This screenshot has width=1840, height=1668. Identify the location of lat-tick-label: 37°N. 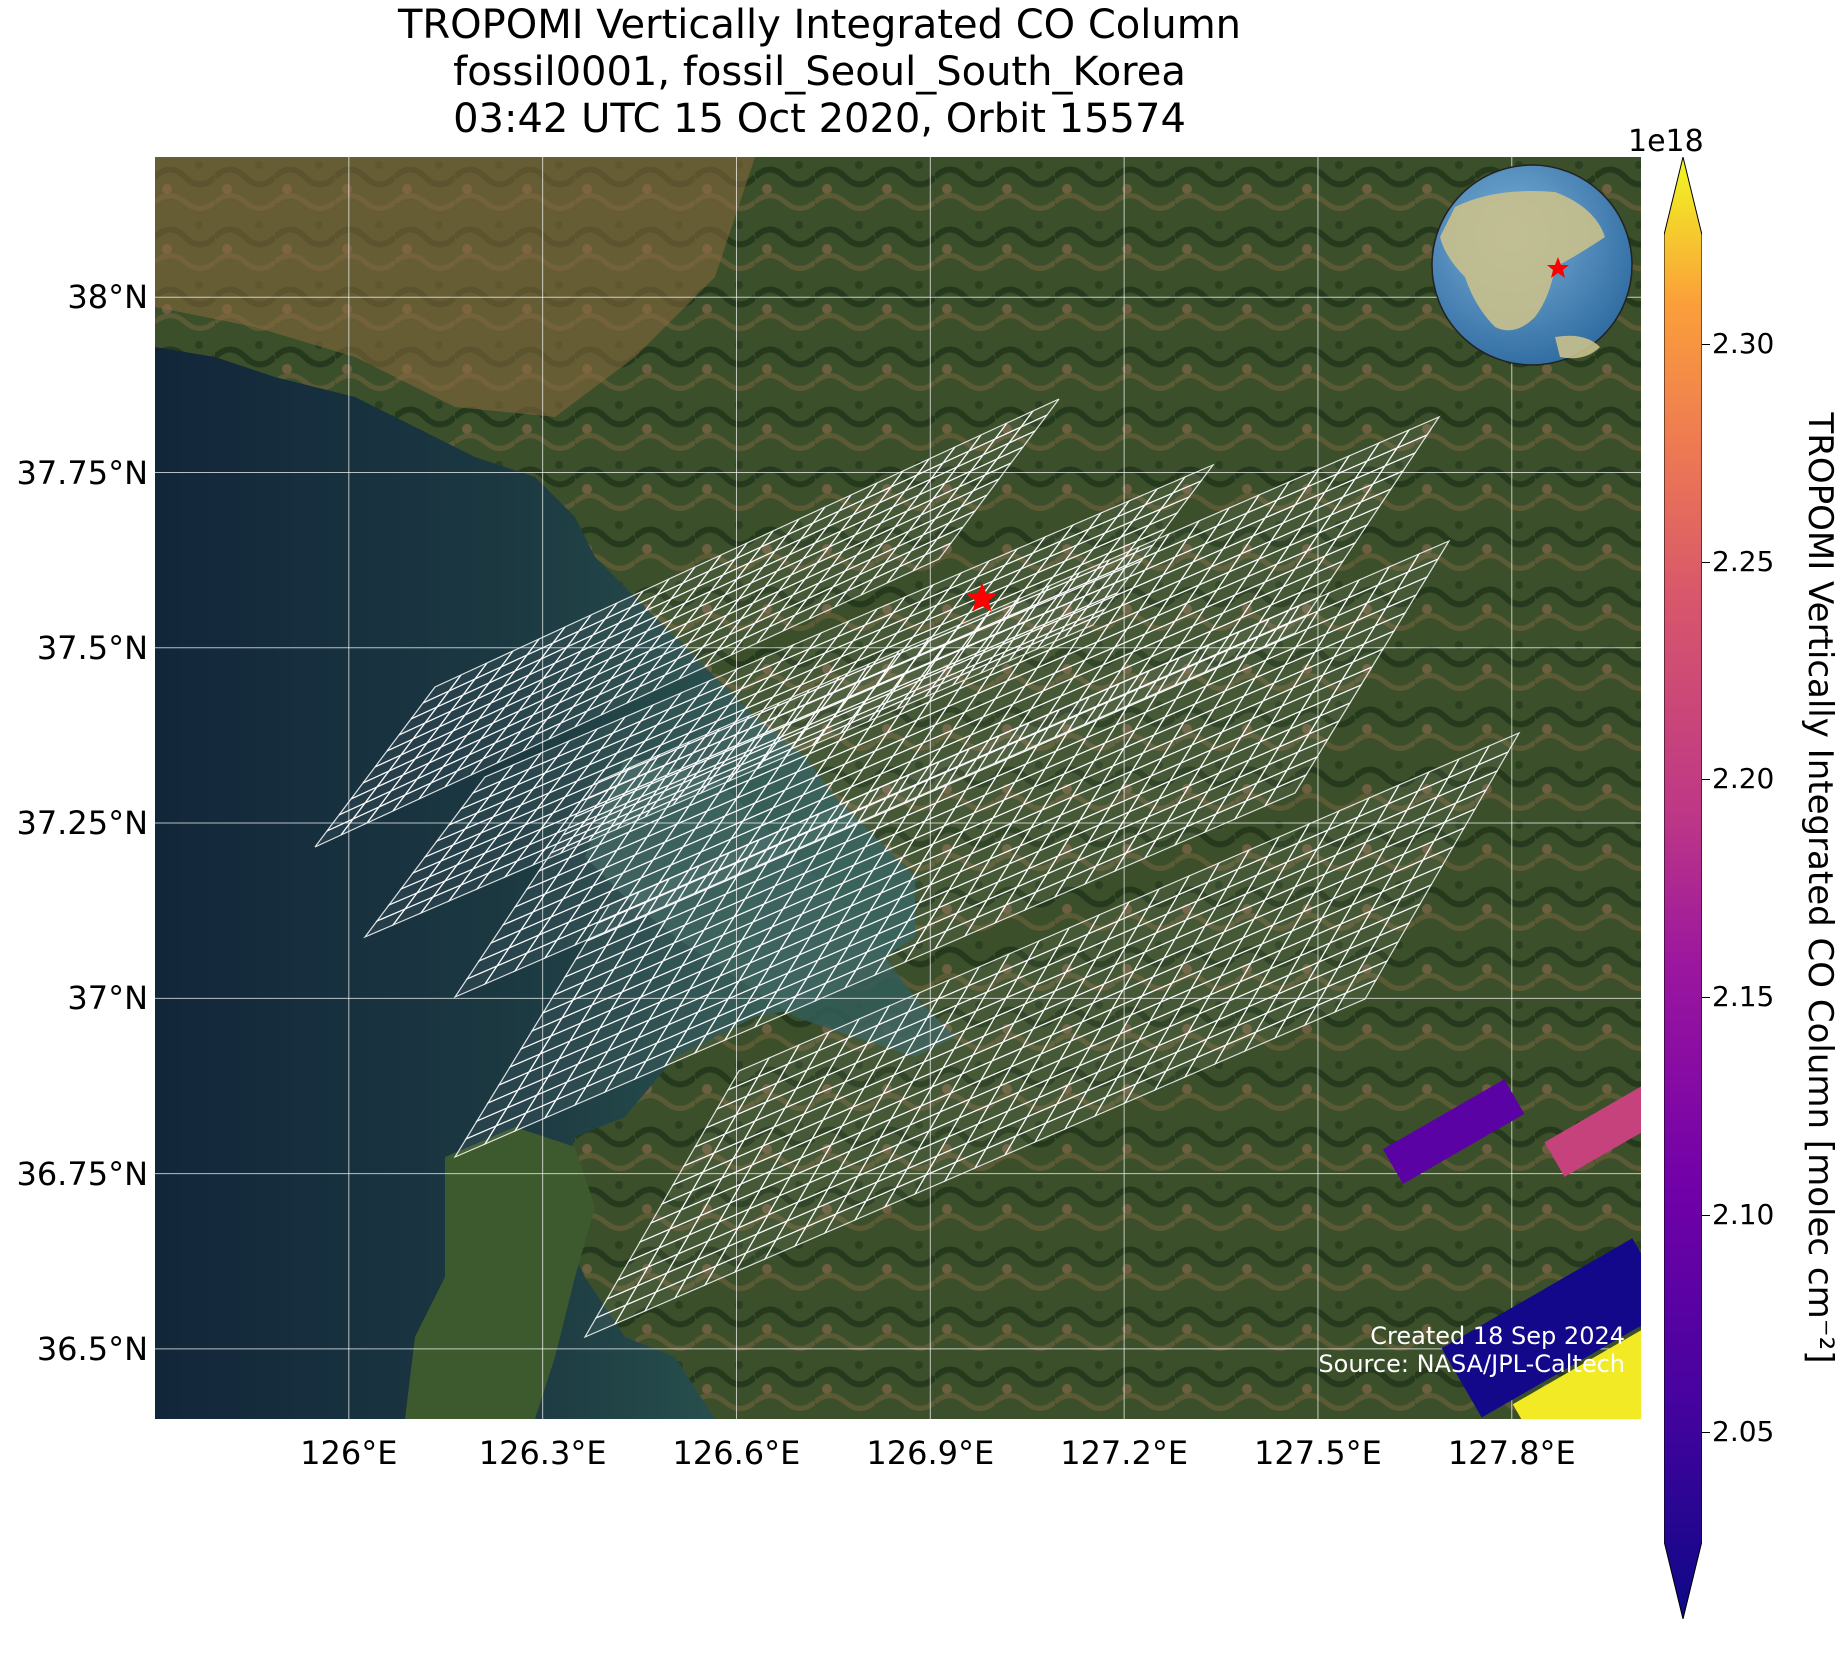
(107, 998).